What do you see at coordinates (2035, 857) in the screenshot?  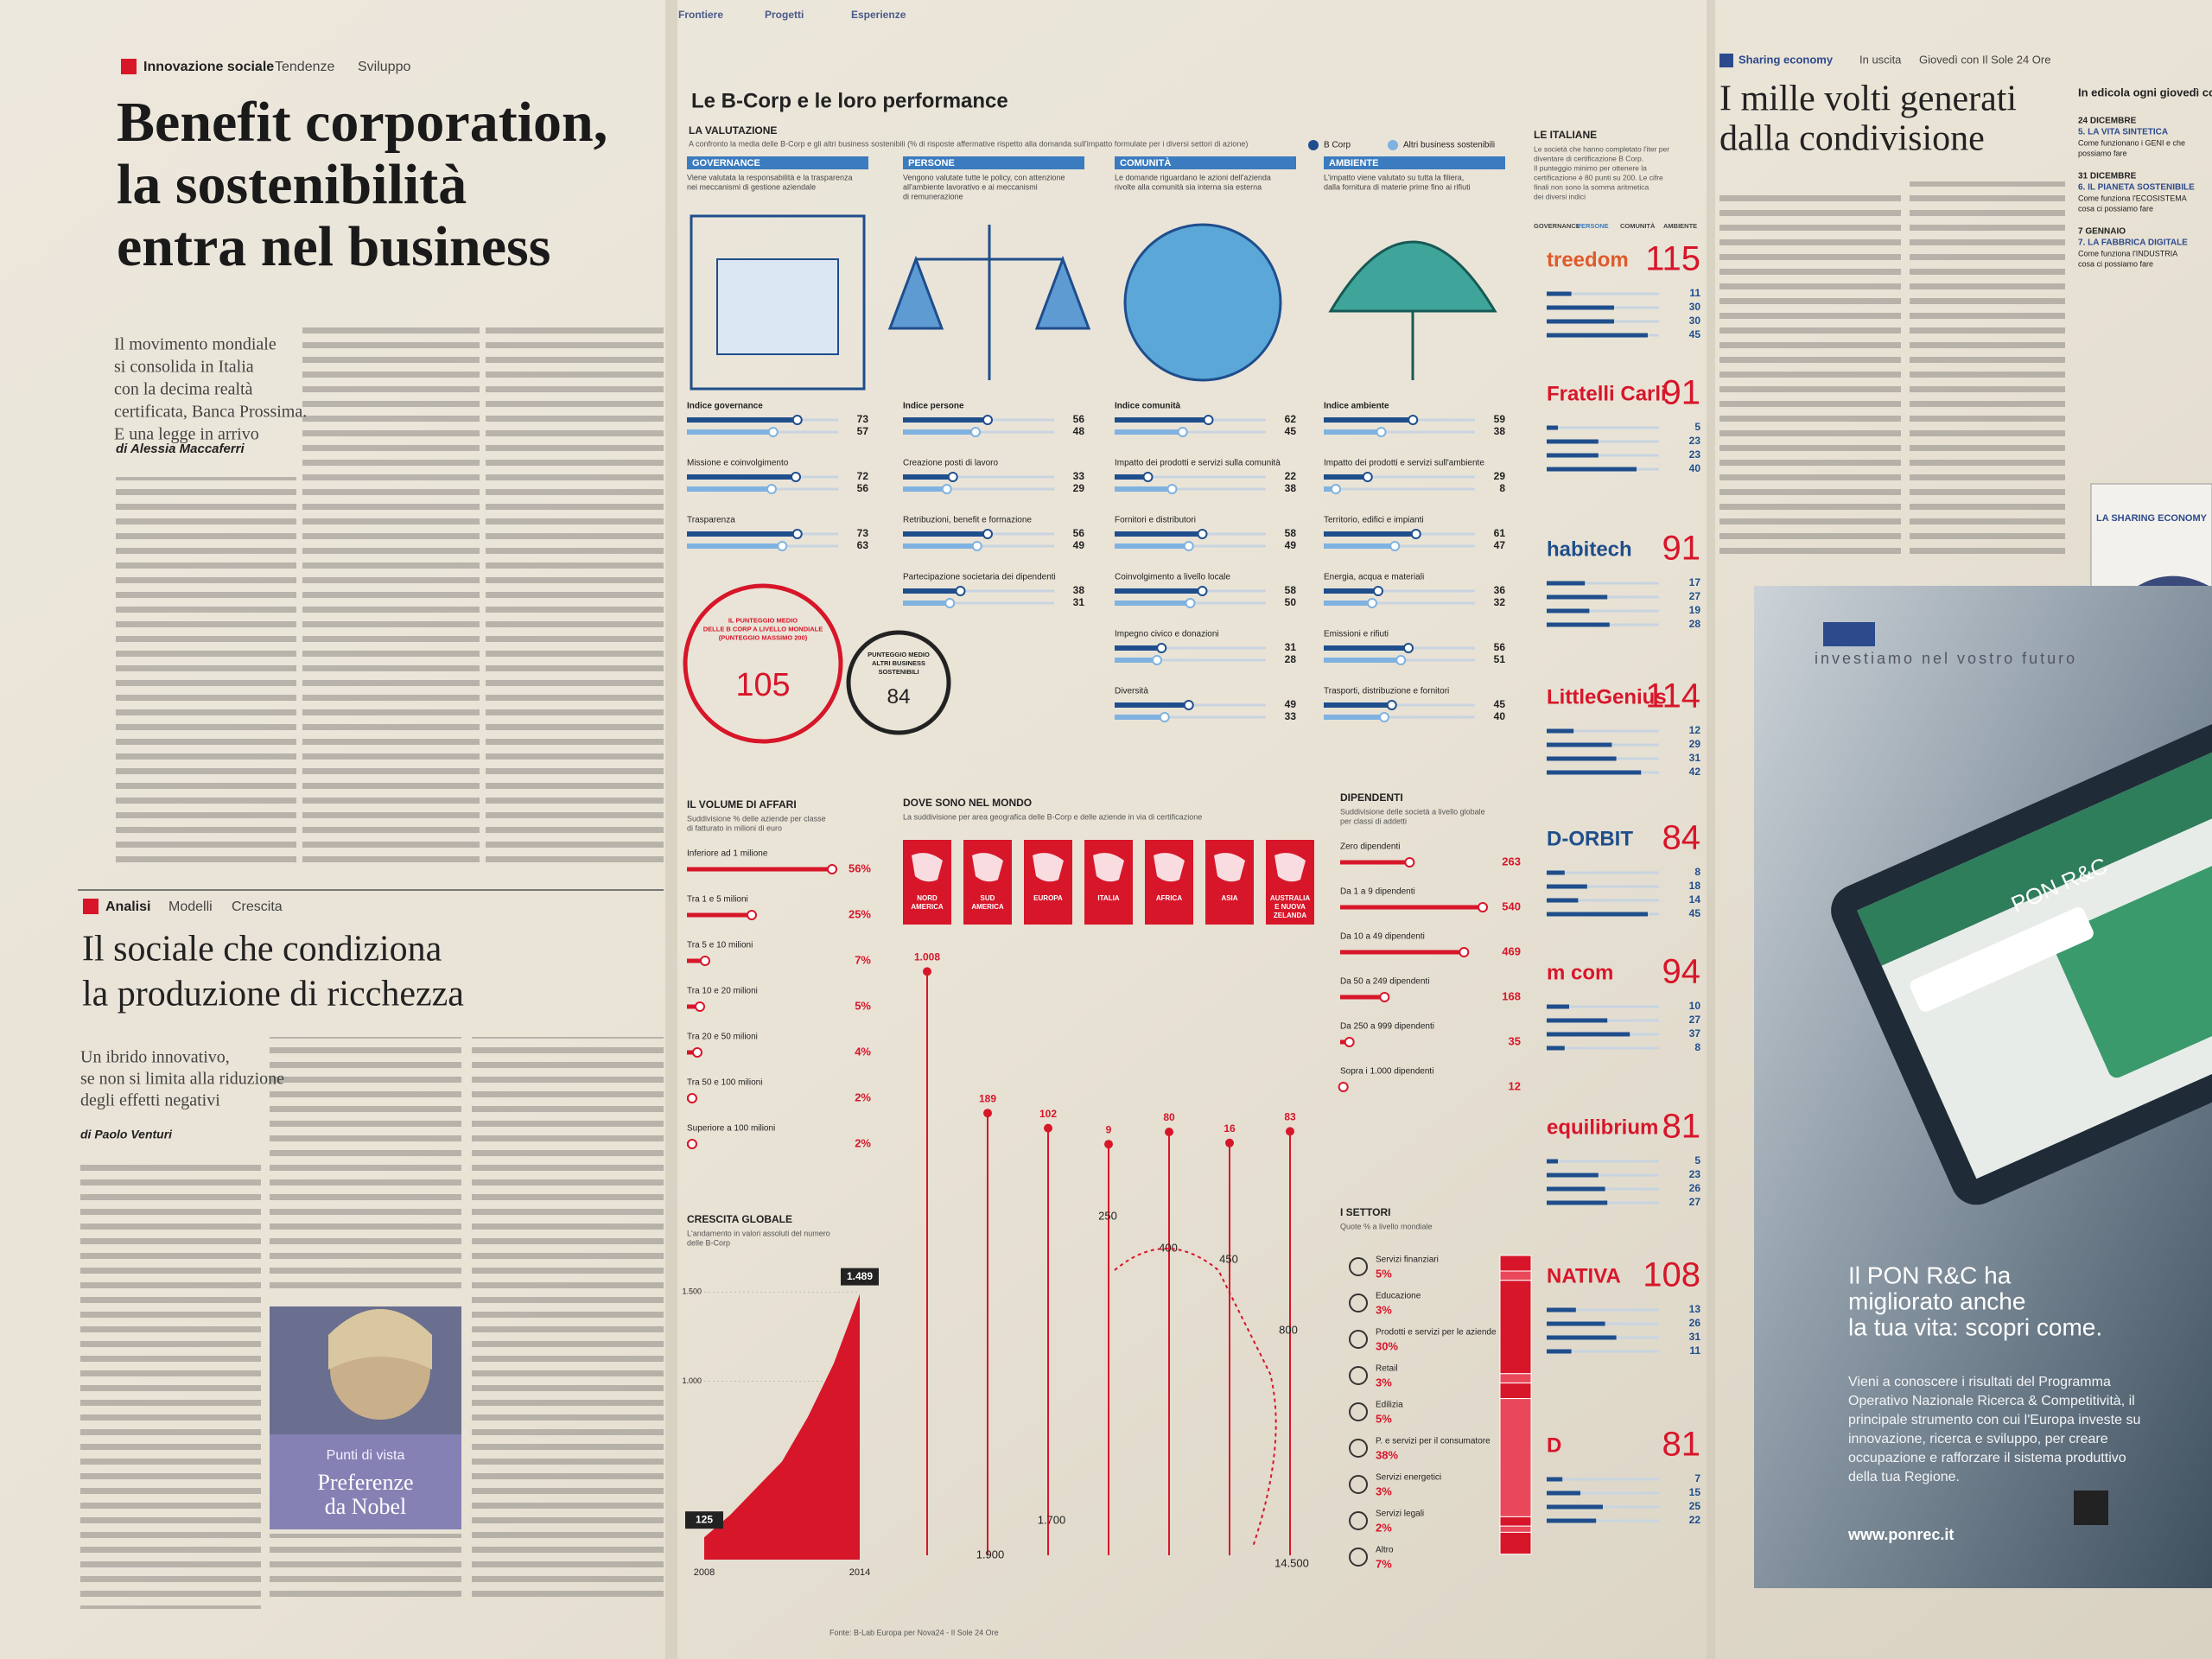 I see `app-bar` at bounding box center [2035, 857].